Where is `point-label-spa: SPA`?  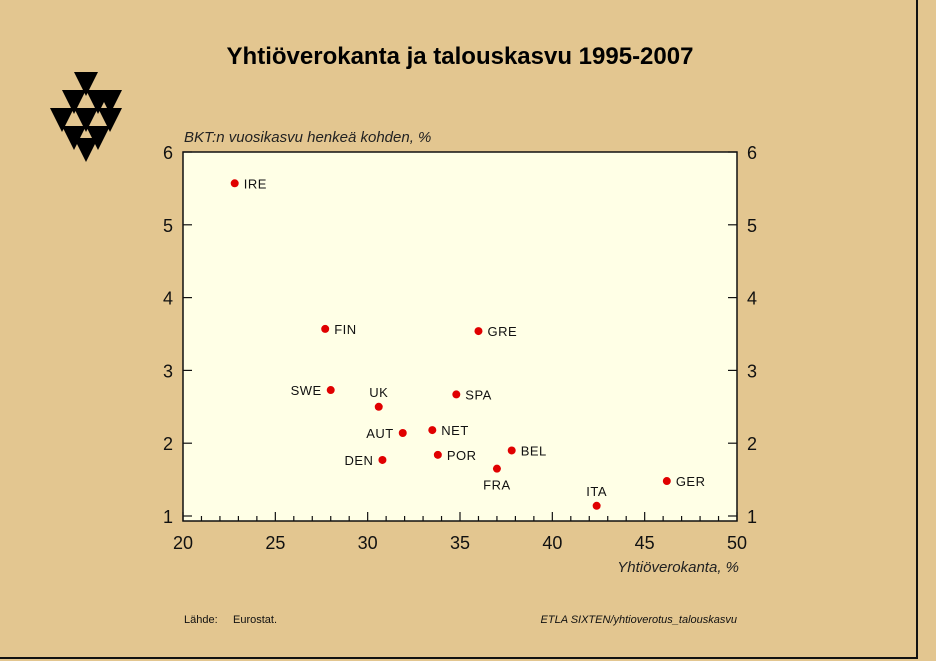
point-label-spa: SPA is located at coordinates (478, 394).